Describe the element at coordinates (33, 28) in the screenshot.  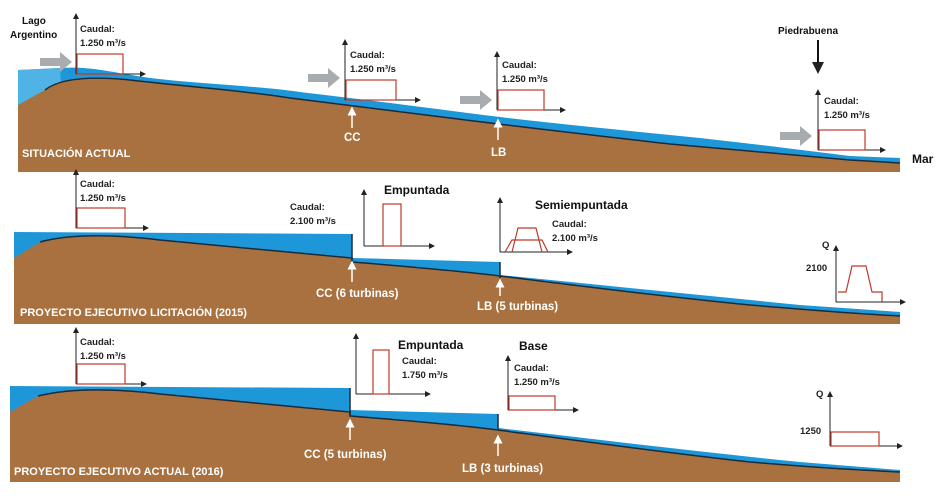
I see `lago-label: Lago Argentino` at that location.